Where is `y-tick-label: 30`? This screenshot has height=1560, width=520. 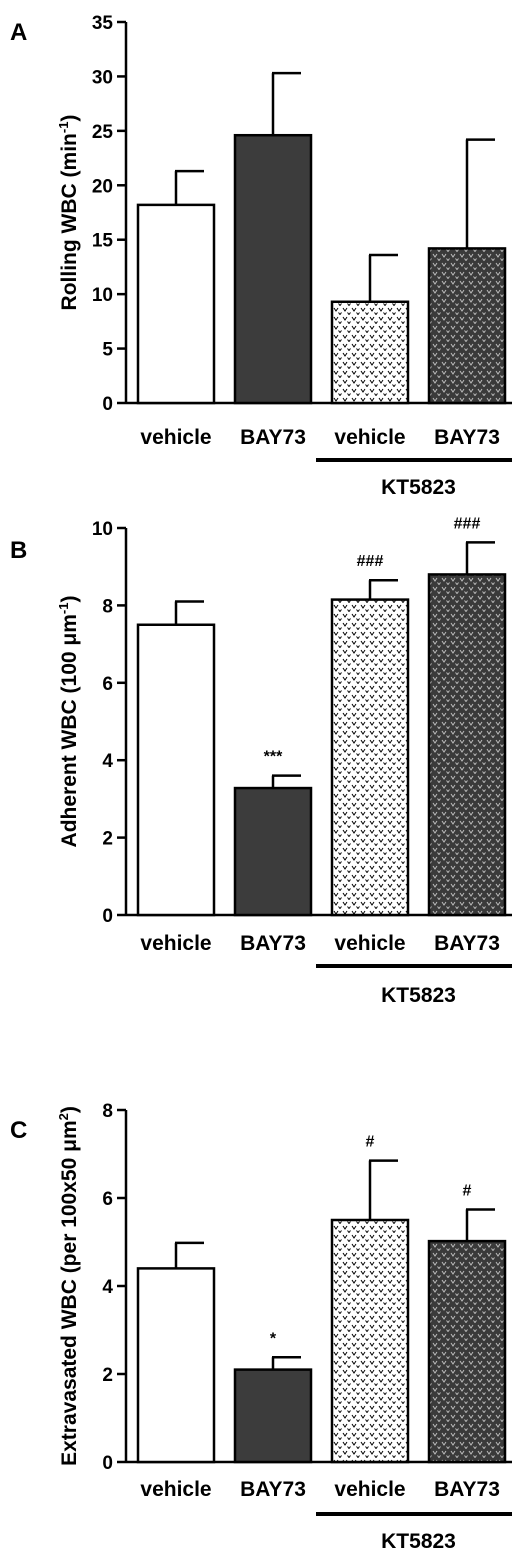 y-tick-label: 30 is located at coordinates (102, 77).